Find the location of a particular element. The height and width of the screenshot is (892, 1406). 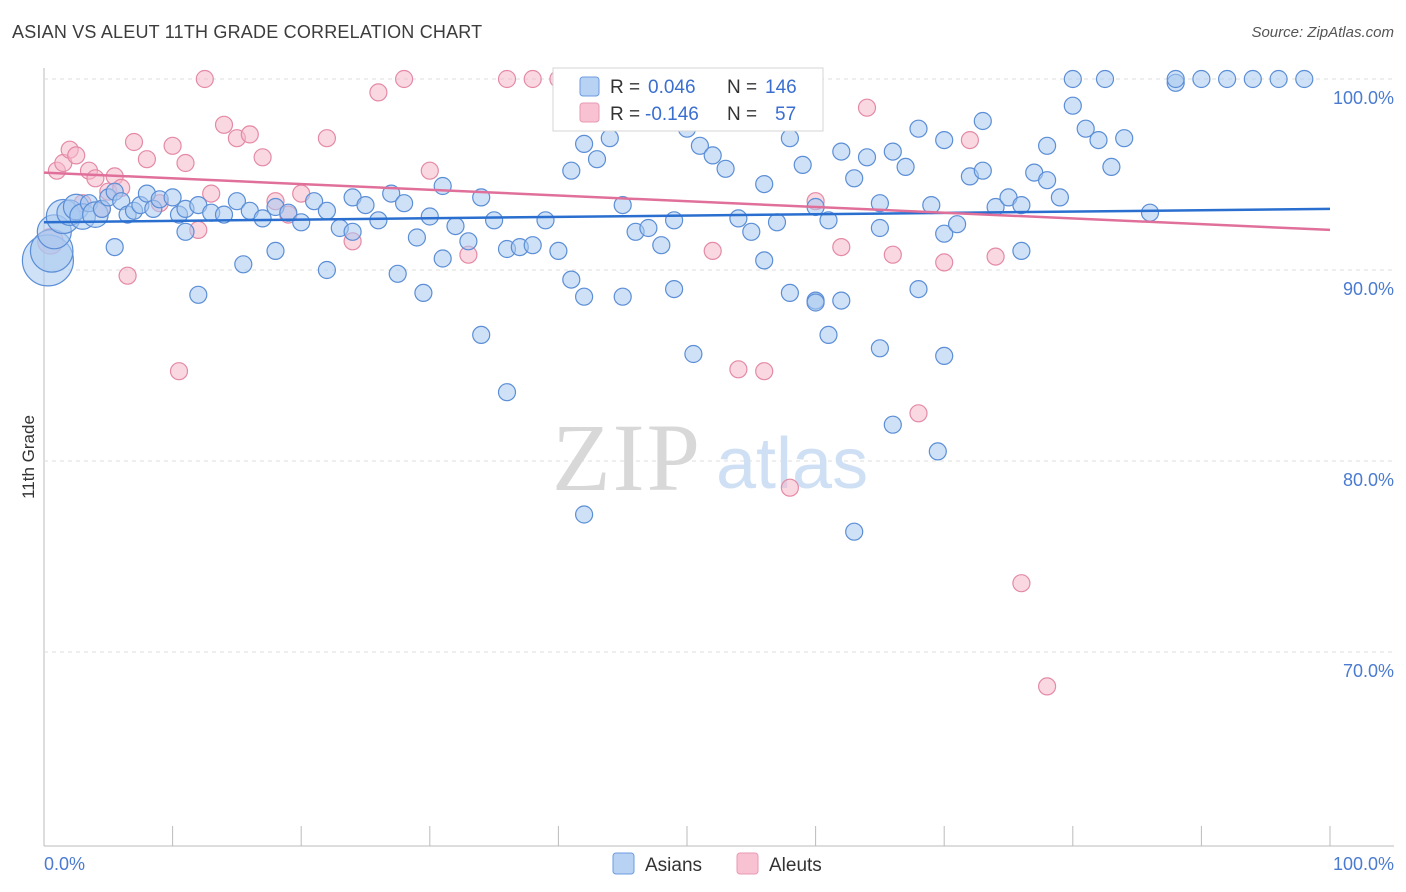

legend-asians-swatch is located at coordinates (623, 863).